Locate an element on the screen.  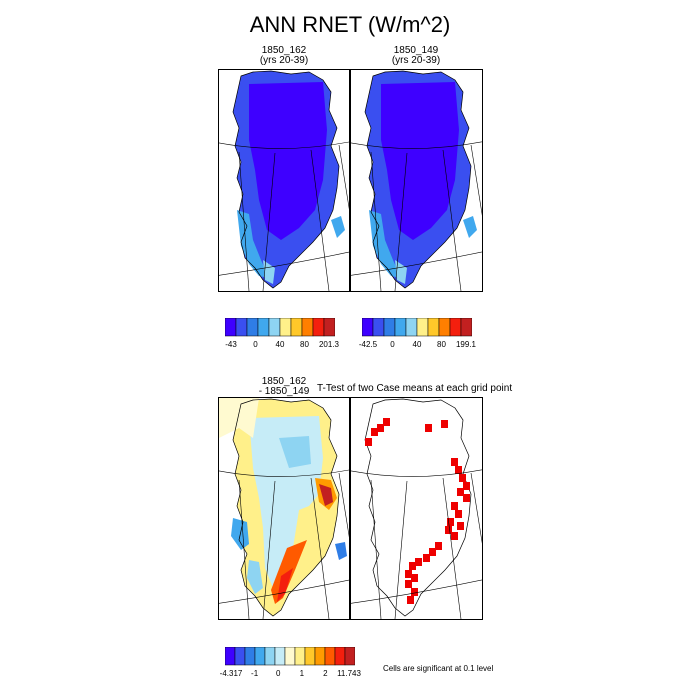
map-panel-2-svg is located at coordinates (416, 180).